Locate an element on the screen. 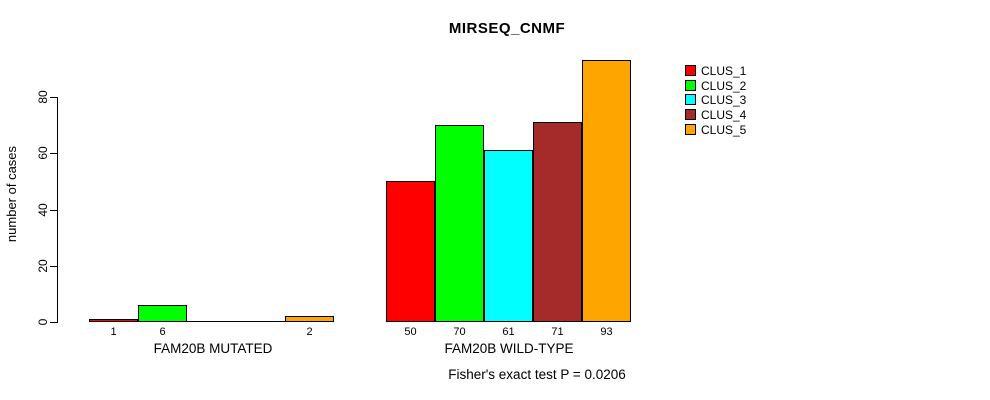 Image resolution: width=990 pixels, height=400 pixels. bar-value-label: 6 is located at coordinates (162, 332).